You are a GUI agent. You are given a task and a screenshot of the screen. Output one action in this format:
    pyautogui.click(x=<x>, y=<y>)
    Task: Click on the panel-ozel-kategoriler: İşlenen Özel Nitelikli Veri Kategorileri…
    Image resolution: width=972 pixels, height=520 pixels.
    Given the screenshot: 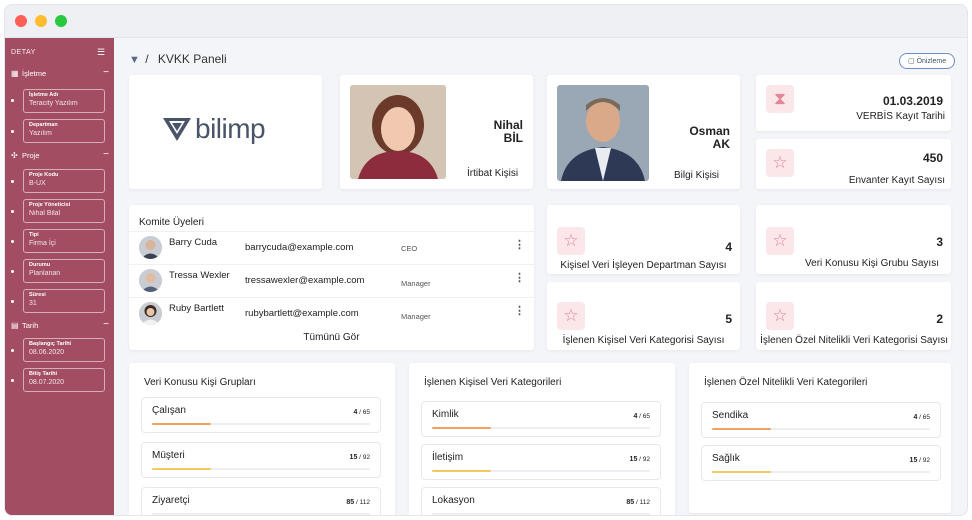 What is the action you would take?
    pyautogui.click(x=820, y=438)
    